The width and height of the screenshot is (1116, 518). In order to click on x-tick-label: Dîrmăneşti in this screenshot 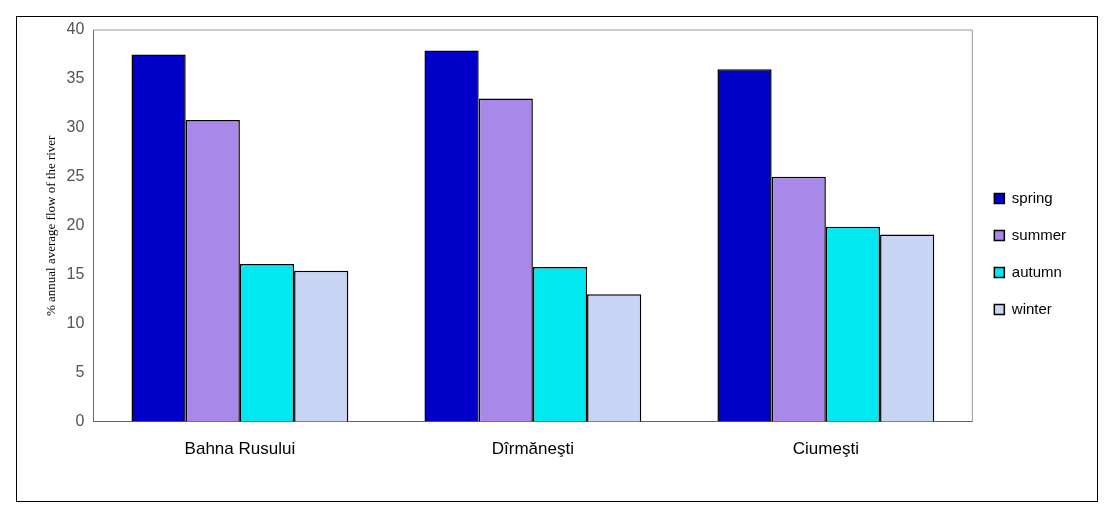, I will do `click(532, 449)`.